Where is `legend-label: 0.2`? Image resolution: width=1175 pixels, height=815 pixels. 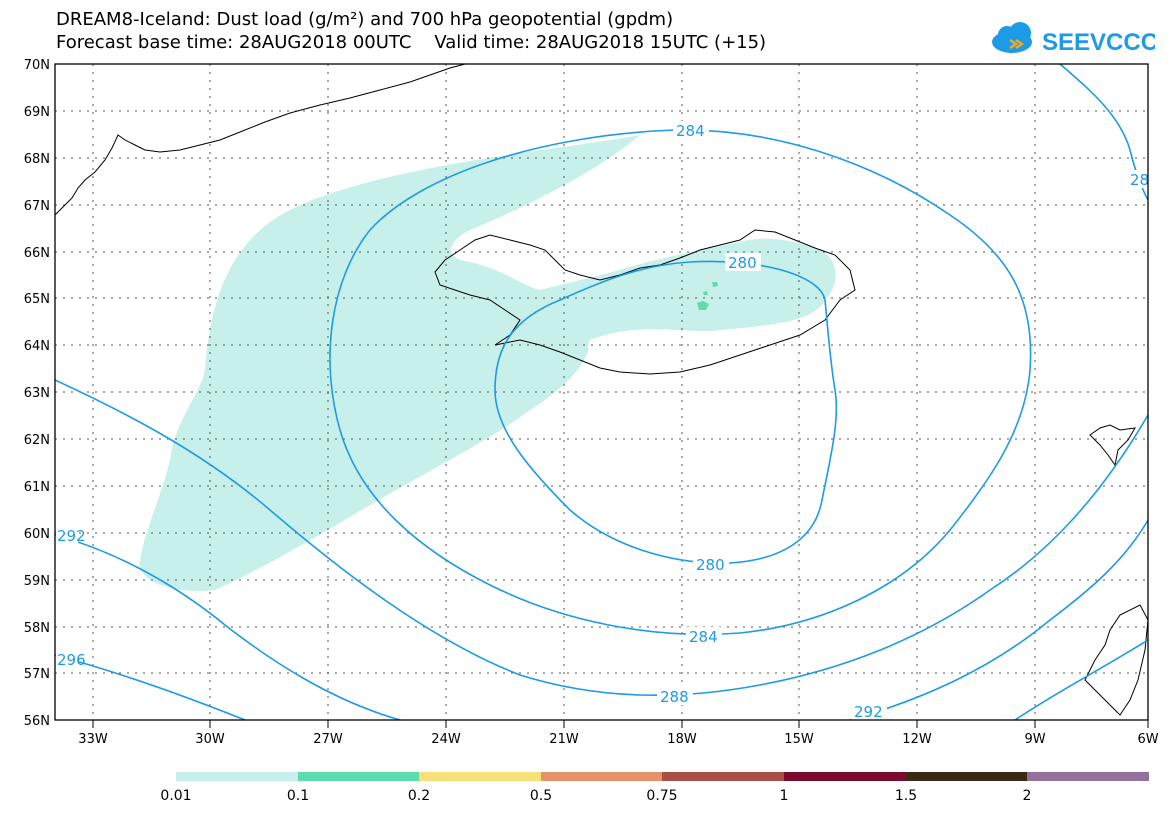 legend-label: 0.2 is located at coordinates (419, 796).